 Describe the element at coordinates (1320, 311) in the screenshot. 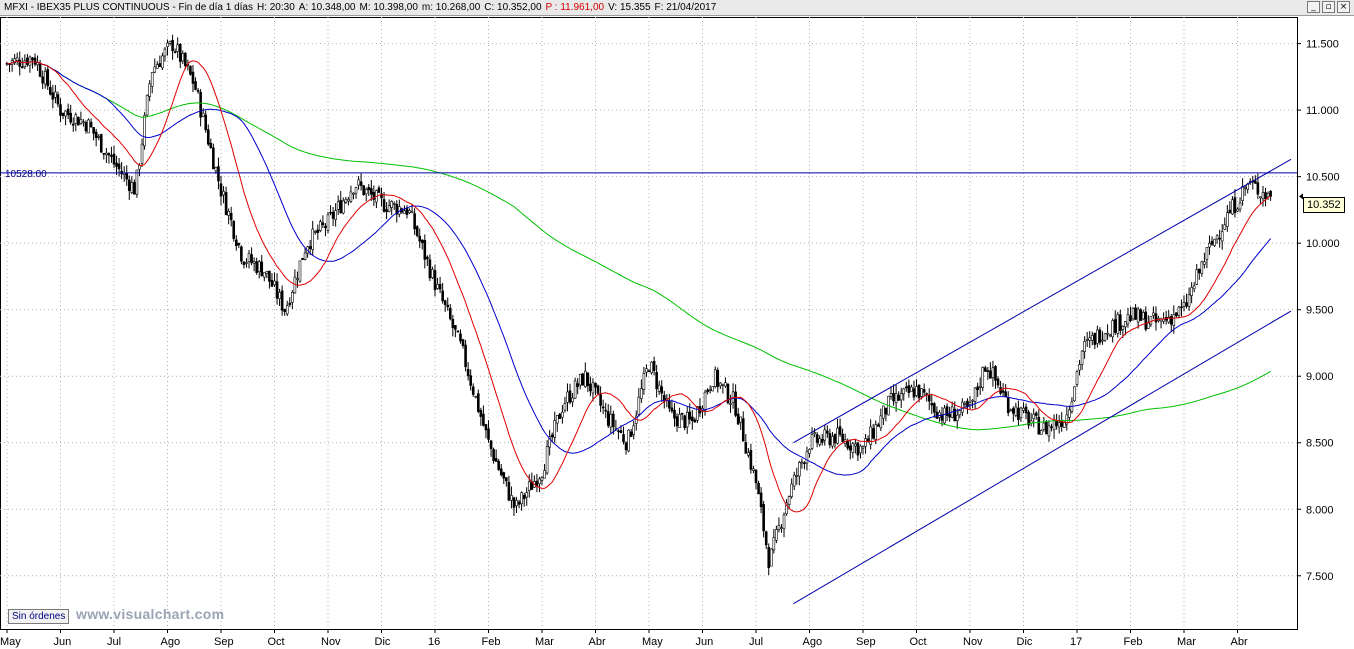

I see `y-tick-label: 9.500` at that location.